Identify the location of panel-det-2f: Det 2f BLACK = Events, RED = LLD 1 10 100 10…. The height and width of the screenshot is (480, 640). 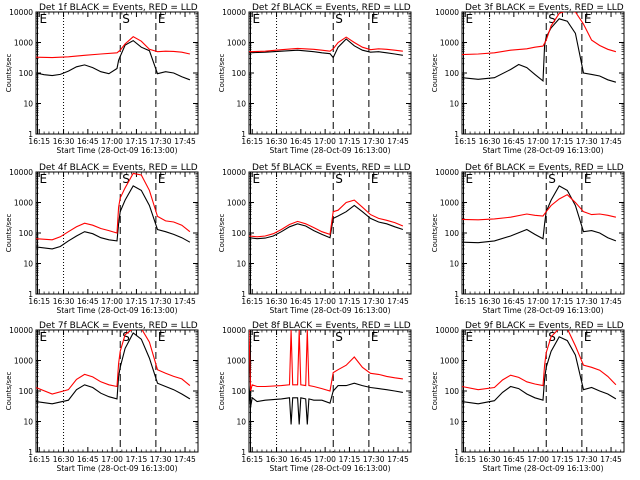
(315, 79).